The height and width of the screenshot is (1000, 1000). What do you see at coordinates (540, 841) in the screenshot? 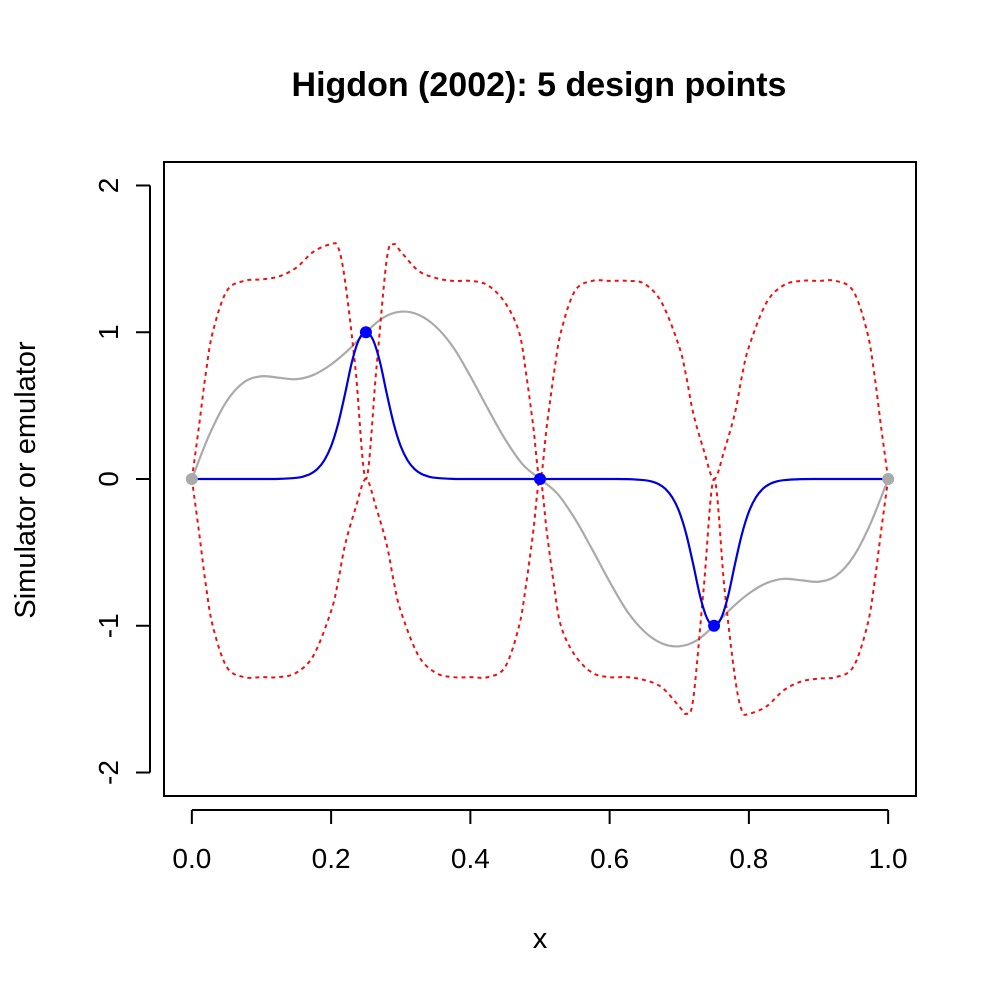
I see `x-axis: 0.0 0.2 0.4 0.6 0.8 1.0` at bounding box center [540, 841].